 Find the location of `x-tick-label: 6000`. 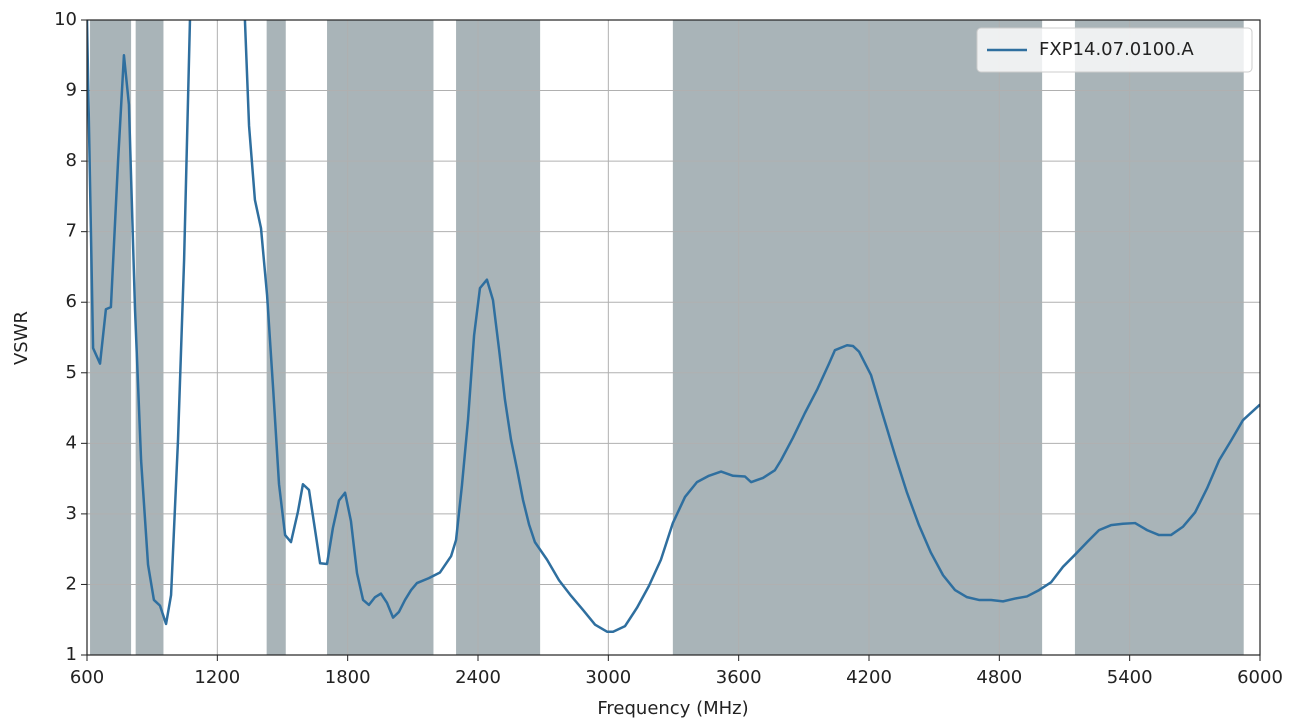

x-tick-label: 6000 is located at coordinates (1260, 677).